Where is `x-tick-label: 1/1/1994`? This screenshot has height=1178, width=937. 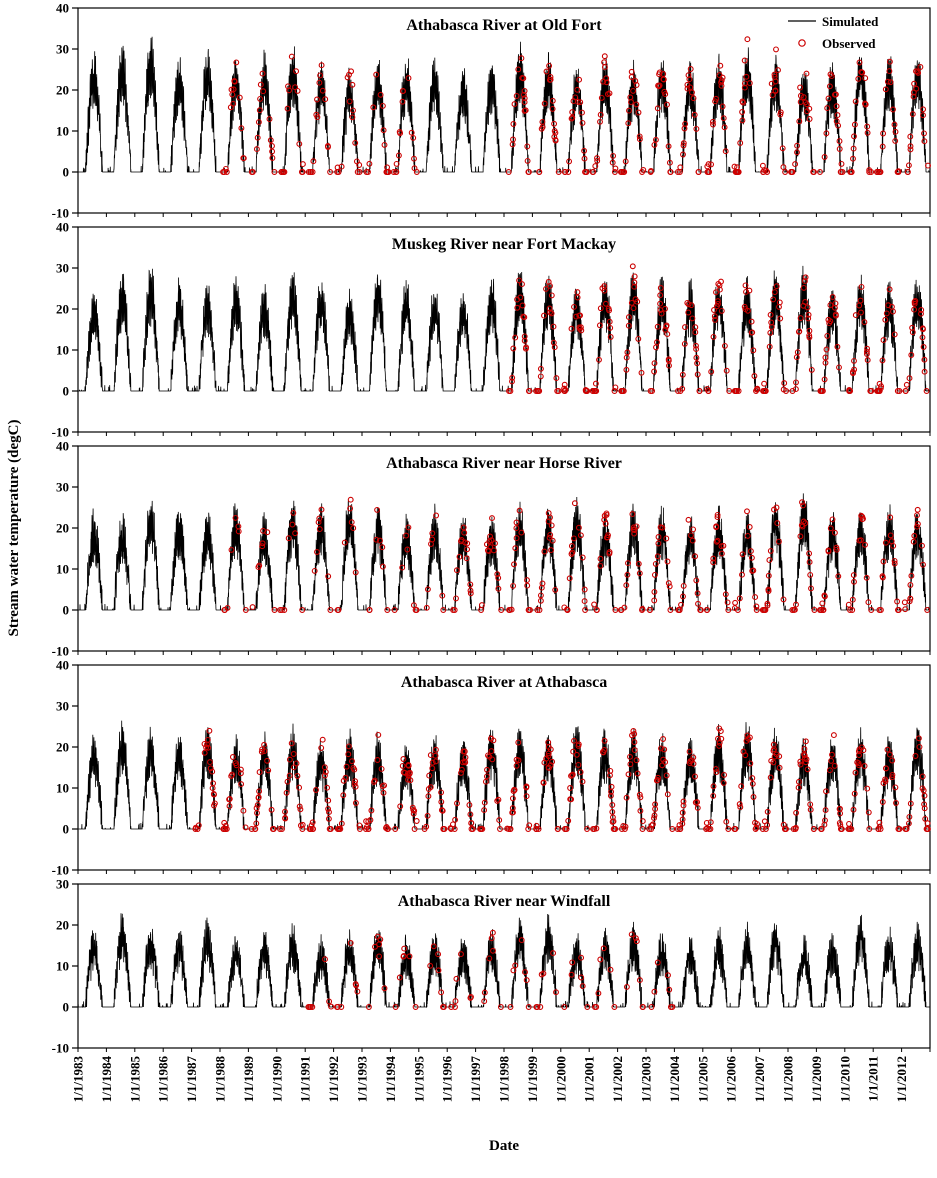
x-tick-label: 1/1/1994 is located at coordinates (390, 1079).